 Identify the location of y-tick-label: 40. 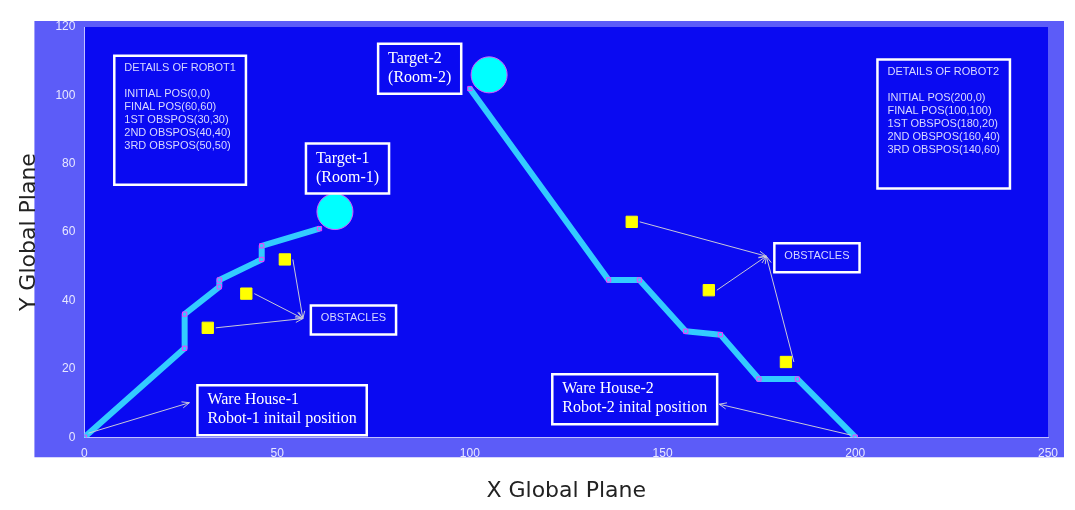
(69, 299).